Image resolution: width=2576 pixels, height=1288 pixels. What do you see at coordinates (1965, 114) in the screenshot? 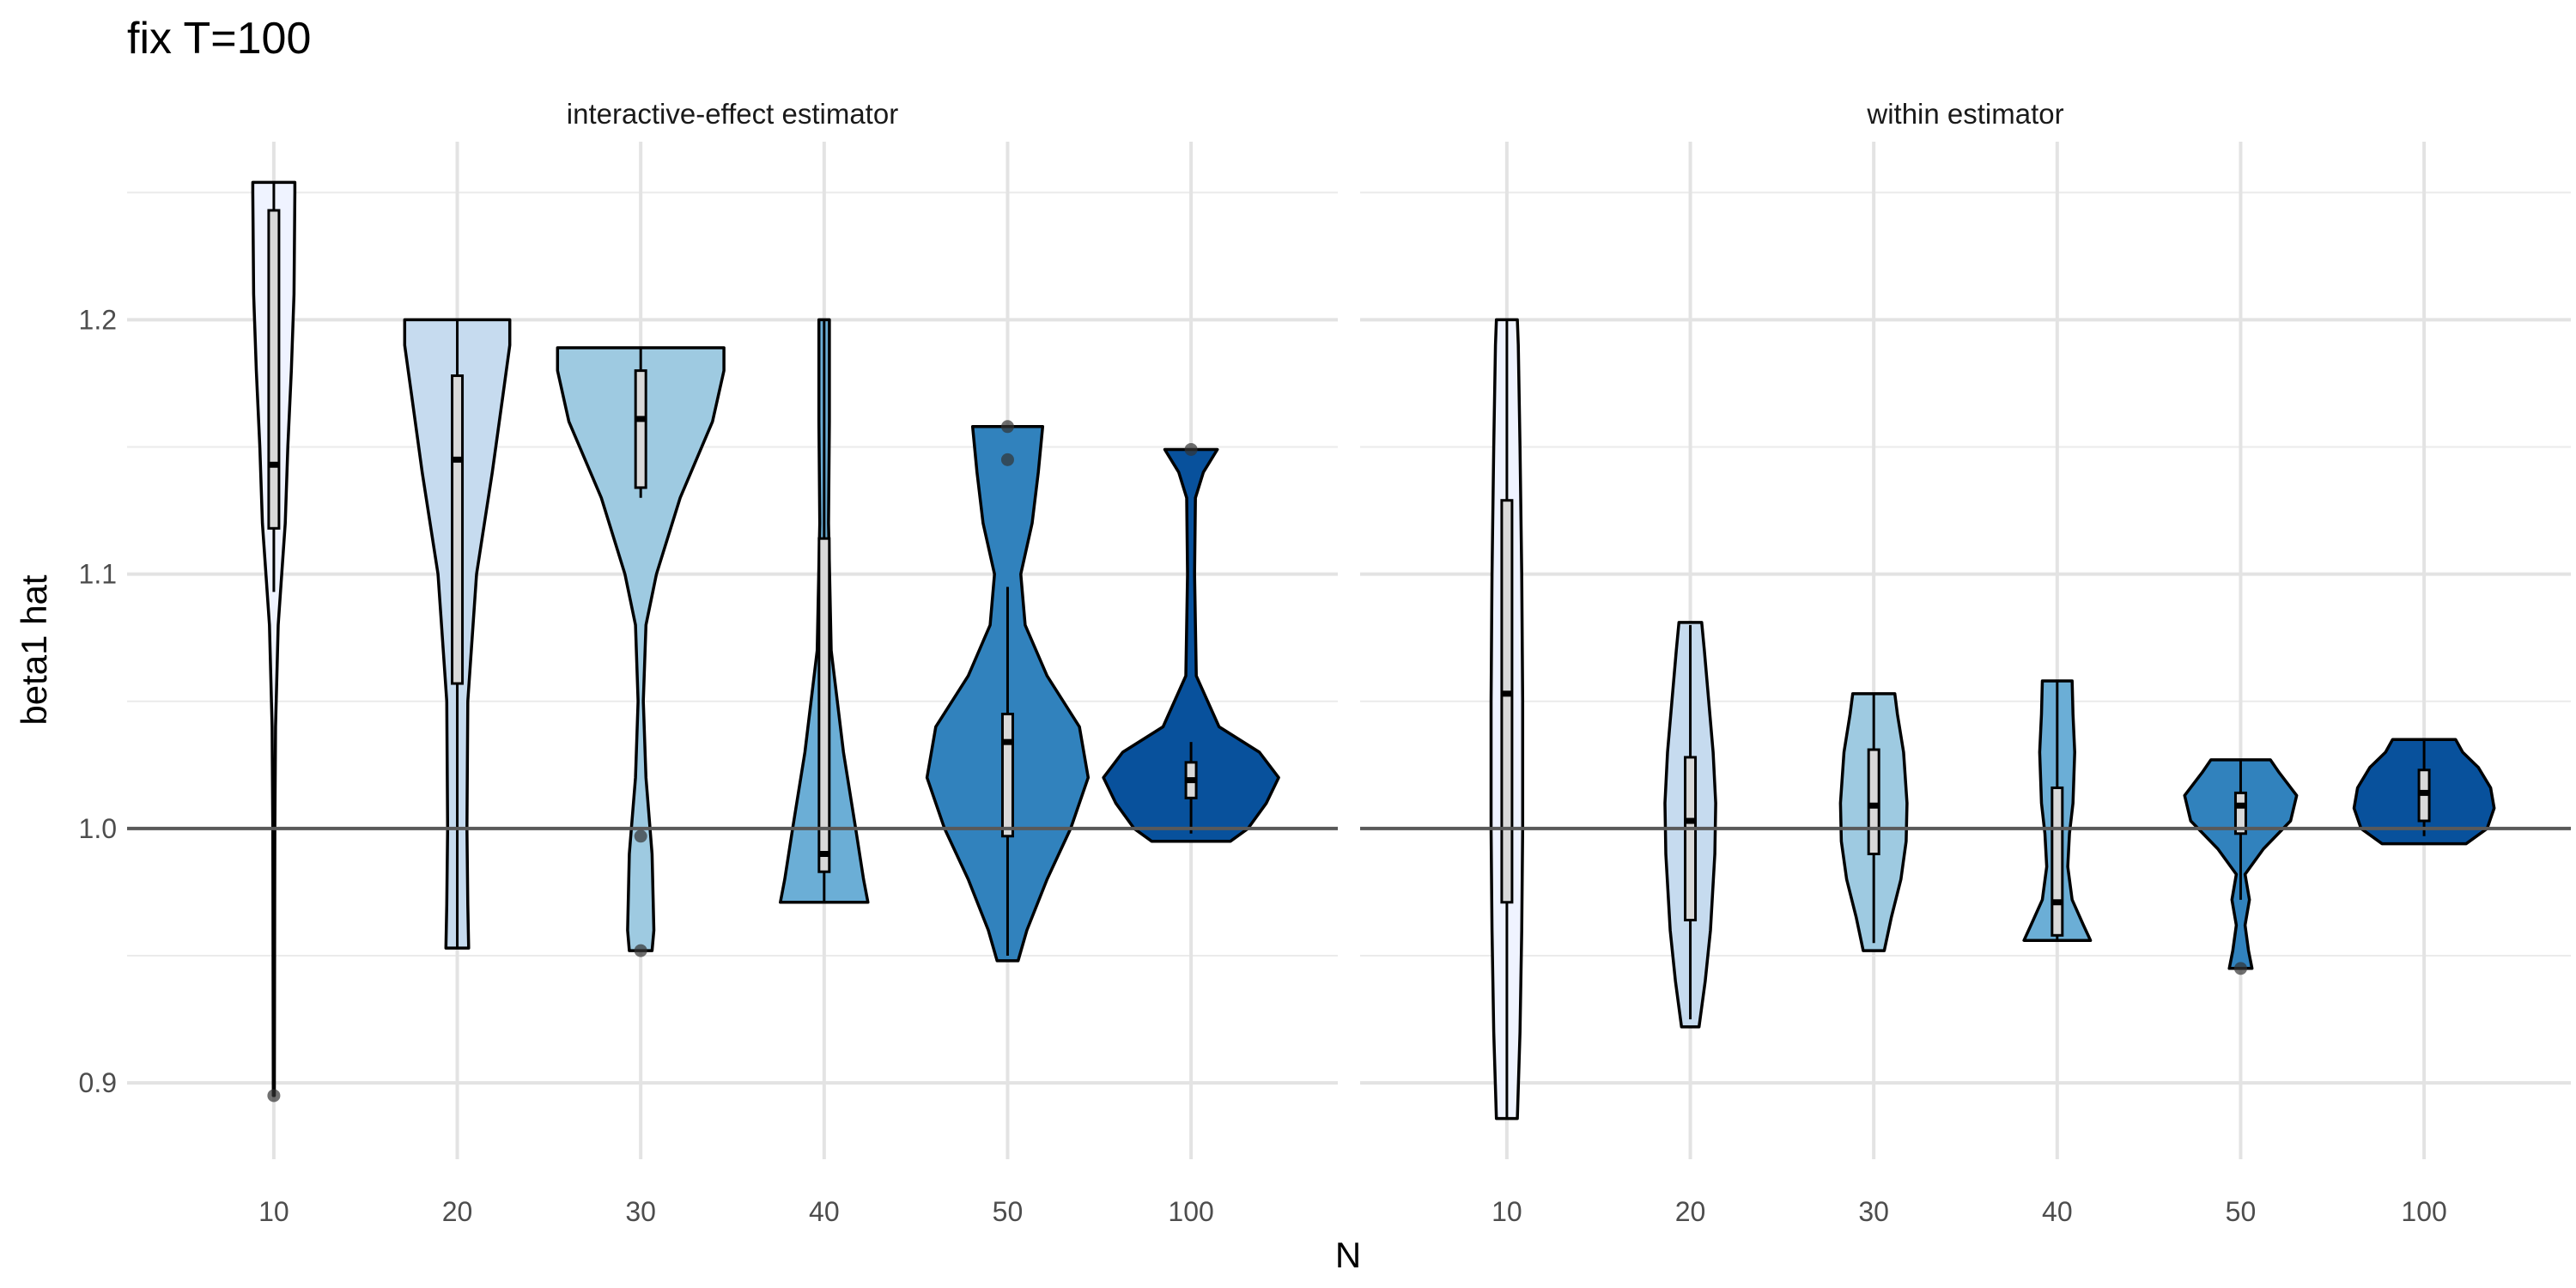
I see `panel-strip-label: within estimator` at bounding box center [1965, 114].